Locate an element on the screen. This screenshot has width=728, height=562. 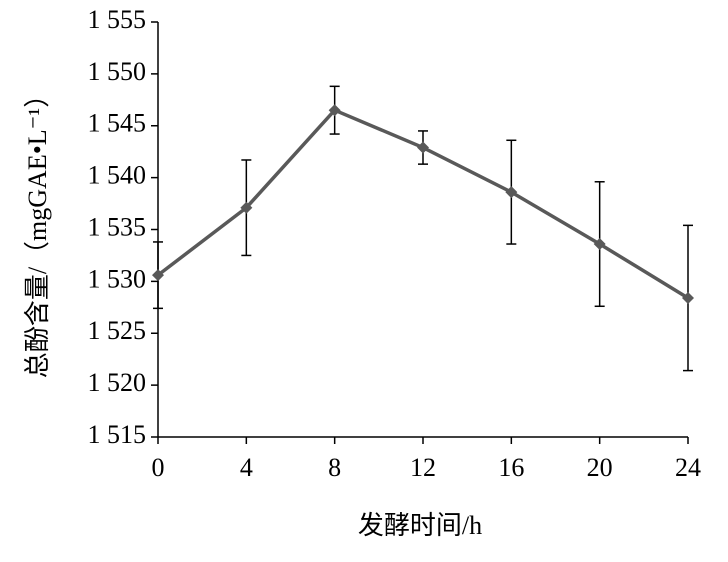
y-tick-label: 1 530 is located at coordinates (117, 278).